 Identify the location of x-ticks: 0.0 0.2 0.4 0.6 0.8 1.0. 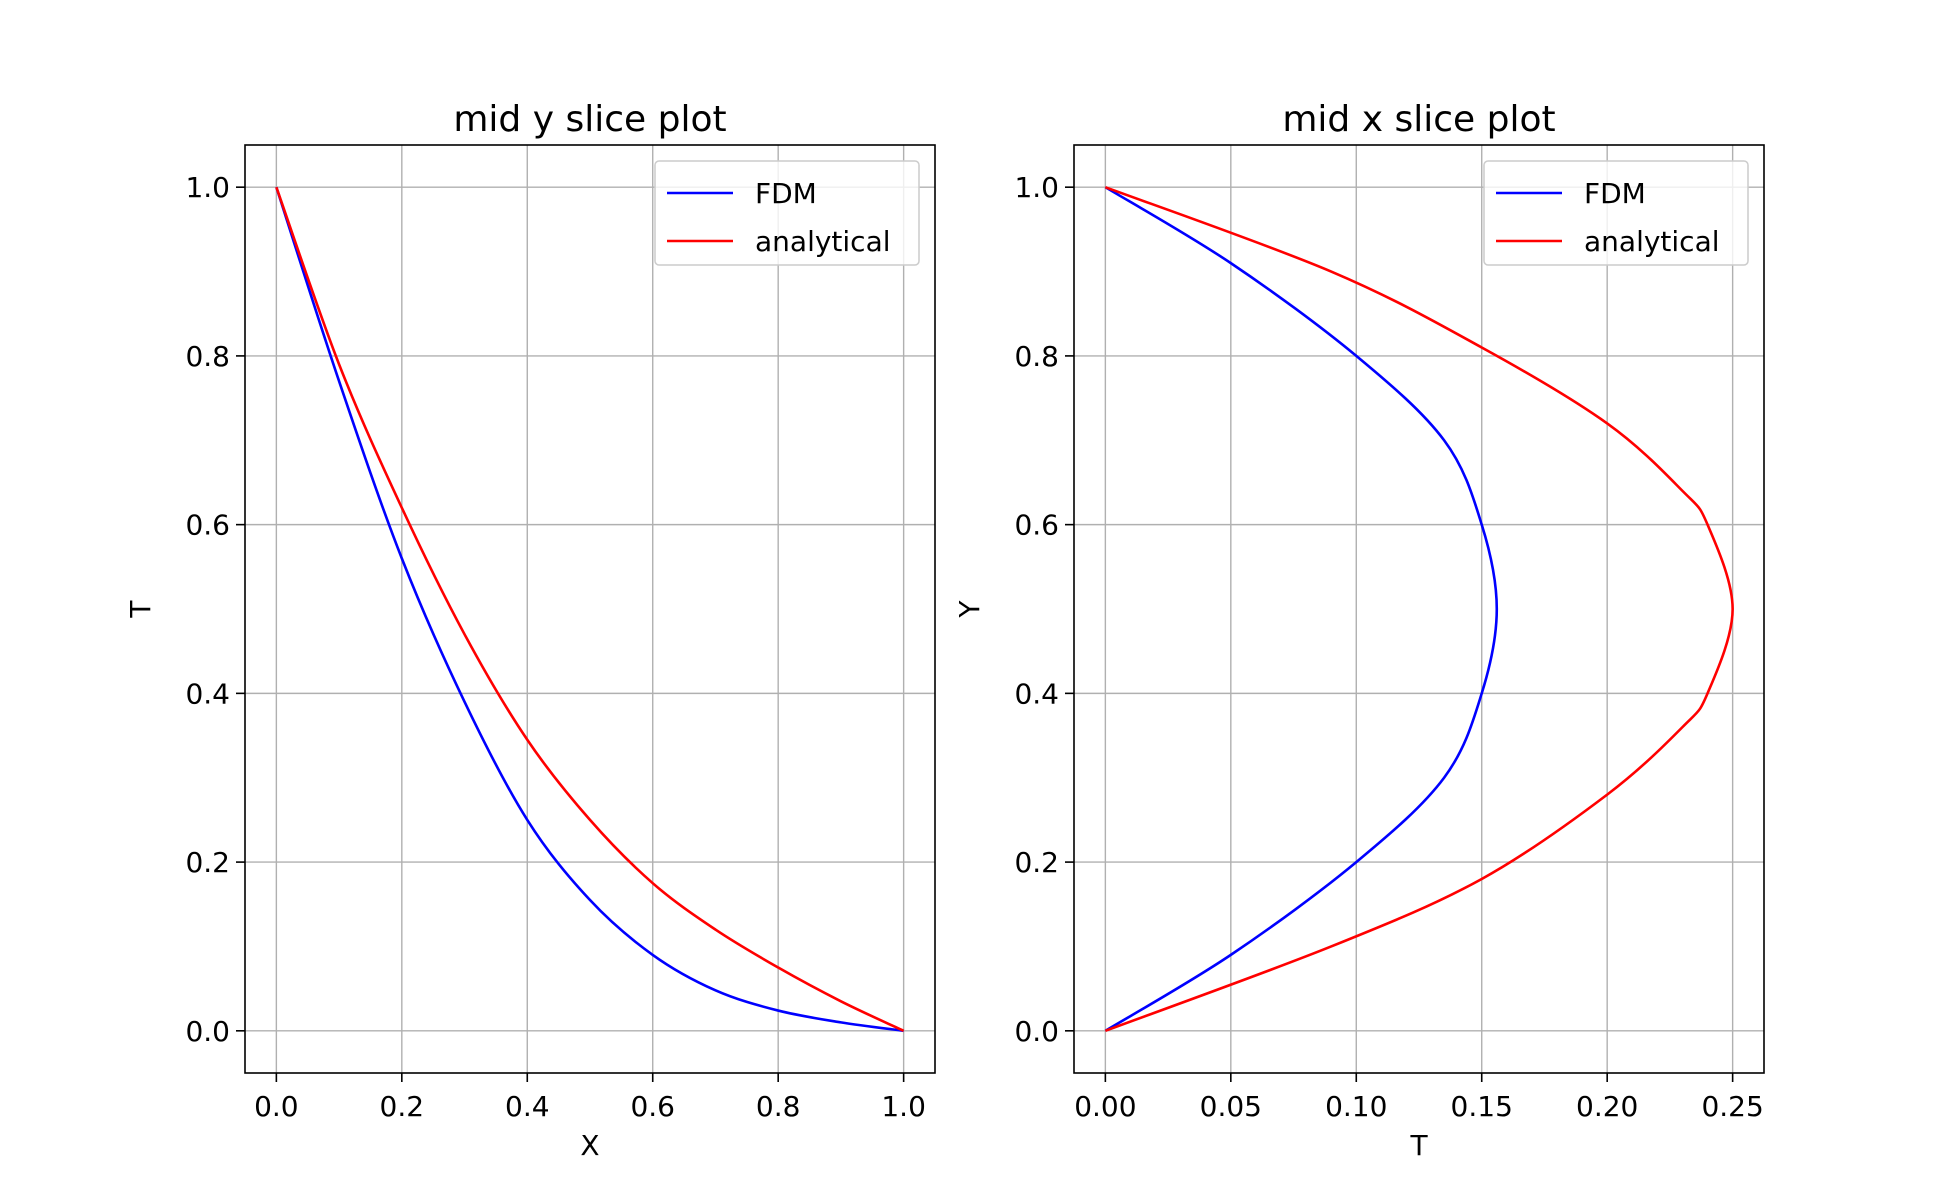
(590, 1098).